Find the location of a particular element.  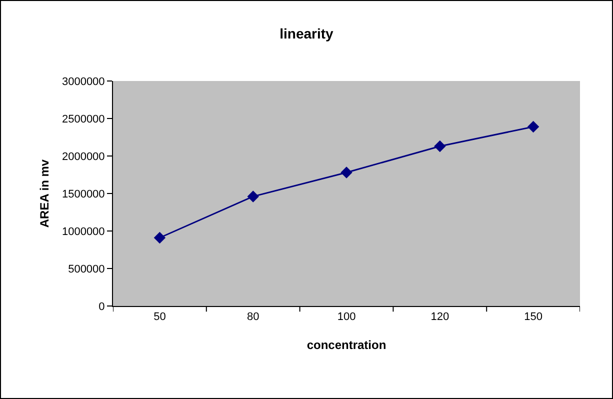

y-tick-label: 2000000 is located at coordinates (83, 156).